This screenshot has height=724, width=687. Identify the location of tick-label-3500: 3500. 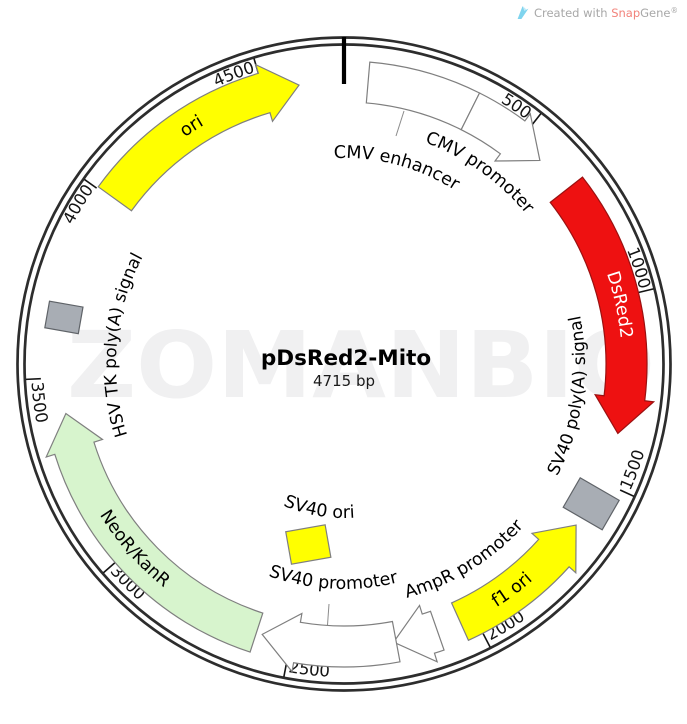
(39, 402).